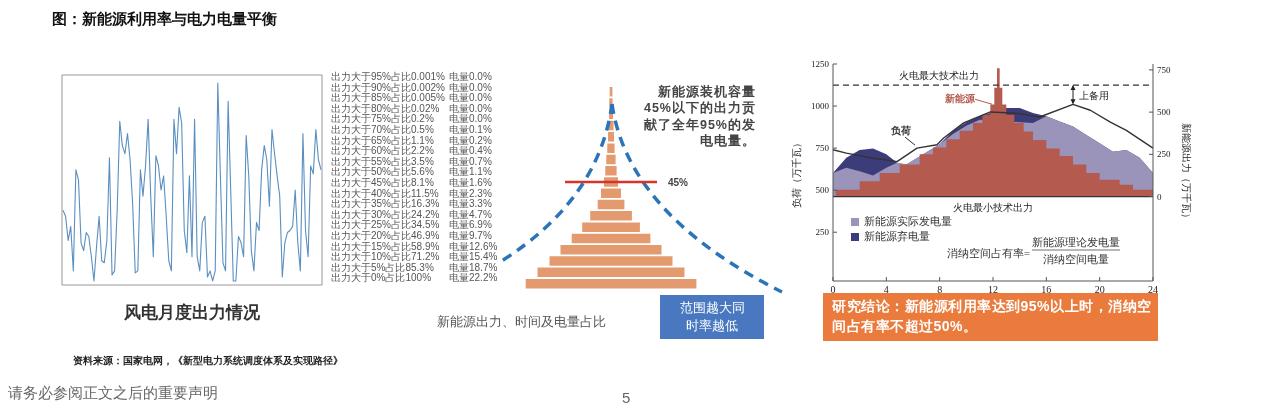  Describe the element at coordinates (470, 151) in the screenshot. I see `text: 电量0.4%` at that location.